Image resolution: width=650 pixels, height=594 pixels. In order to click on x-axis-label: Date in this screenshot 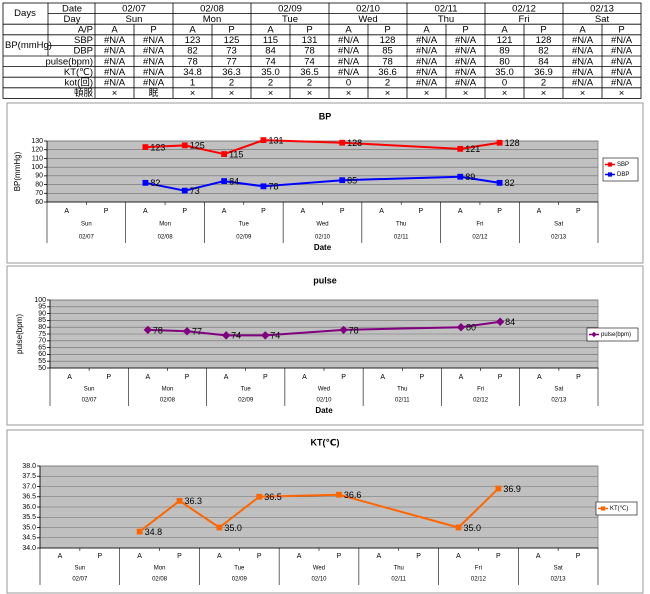, I will do `click(324, 410)`.